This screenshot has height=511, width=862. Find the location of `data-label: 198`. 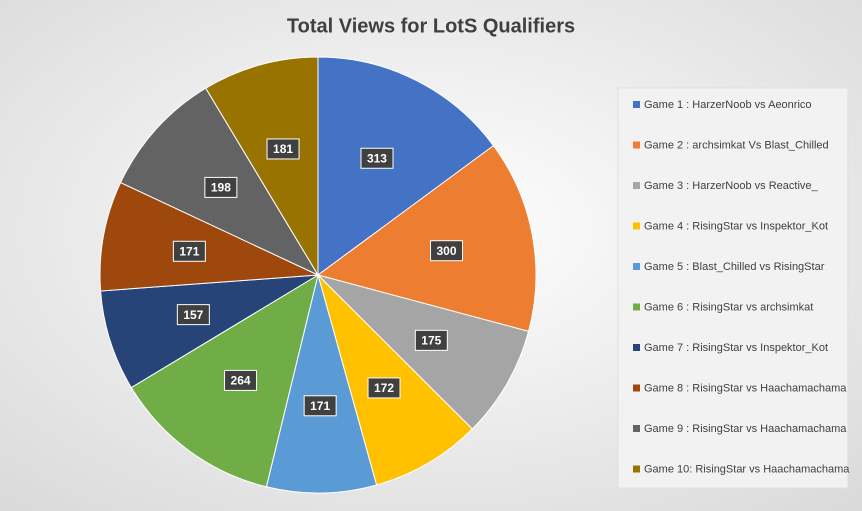

data-label: 198 is located at coordinates (221, 188).